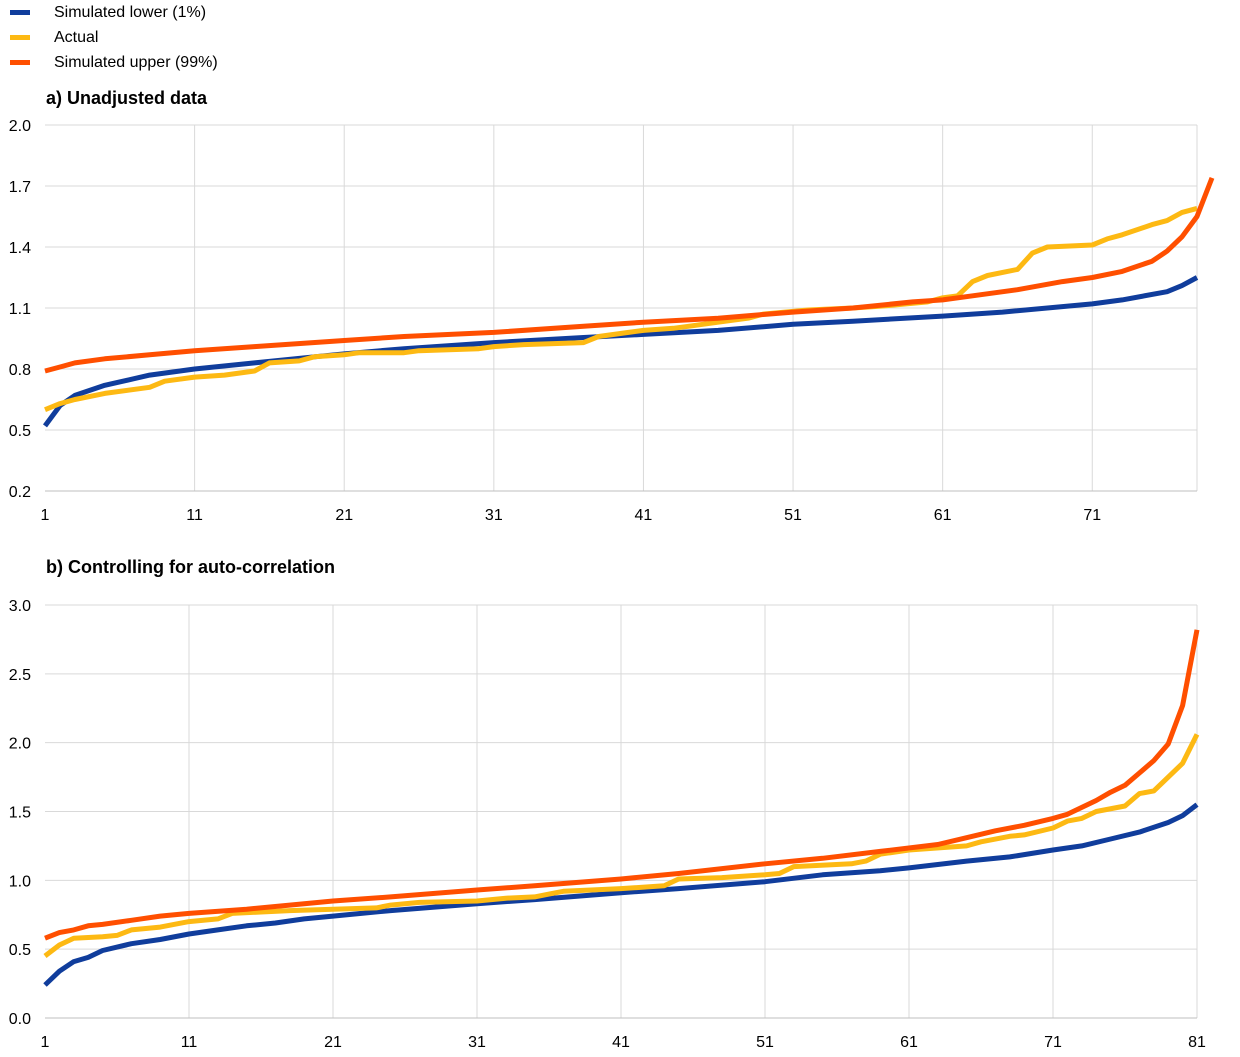 Image resolution: width=1240 pixels, height=1057 pixels. Describe the element at coordinates (20, 675) in the screenshot. I see `y-tick-label: 2.5` at that location.